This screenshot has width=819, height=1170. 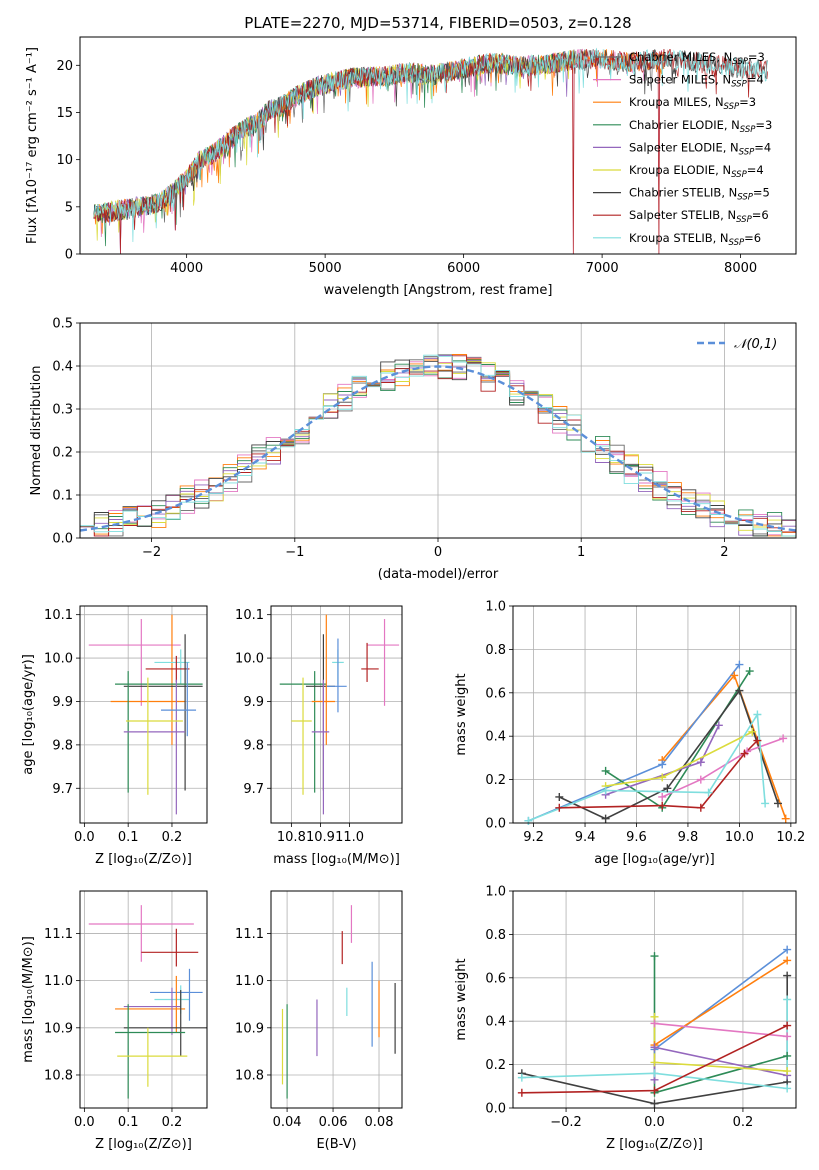 I want to click on legend-label: Salpeter STELIB, NSSP=6, so click(x=699, y=216).